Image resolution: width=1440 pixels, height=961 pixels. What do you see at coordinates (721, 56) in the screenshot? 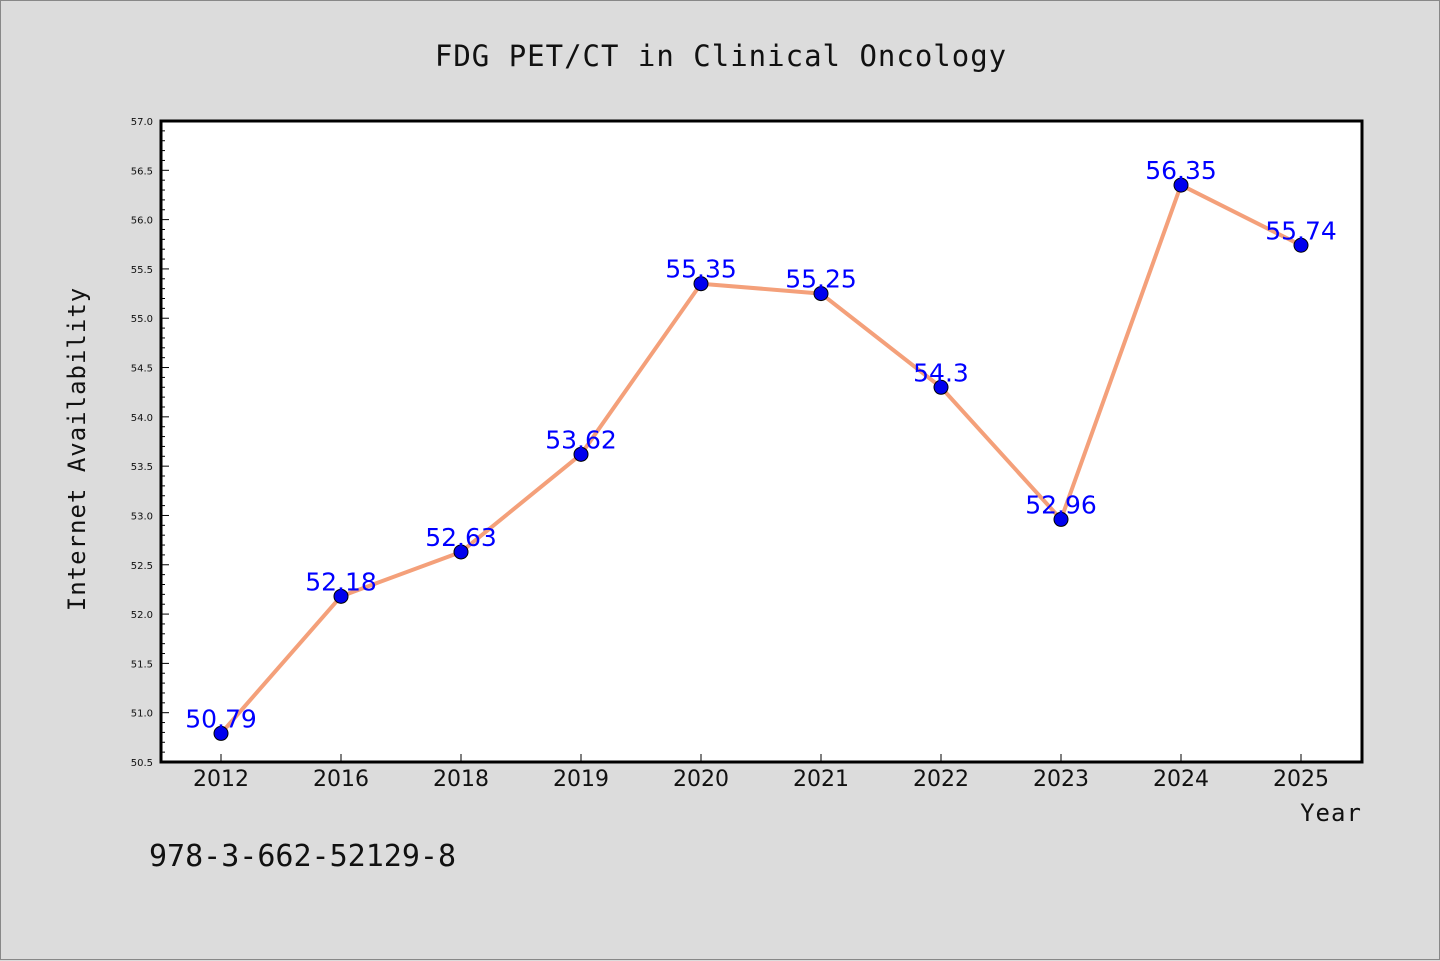
I see `chart-title: FDG PET/CT in Clinical Oncology` at bounding box center [721, 56].